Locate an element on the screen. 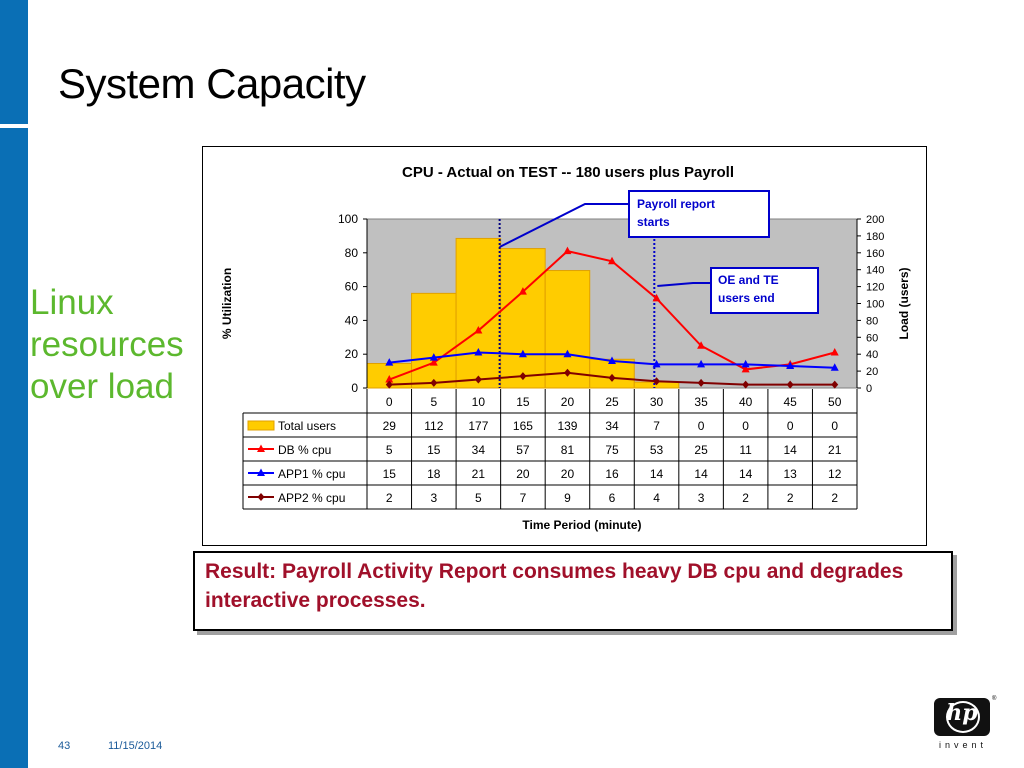  annotation-text: users end is located at coordinates (746, 298).